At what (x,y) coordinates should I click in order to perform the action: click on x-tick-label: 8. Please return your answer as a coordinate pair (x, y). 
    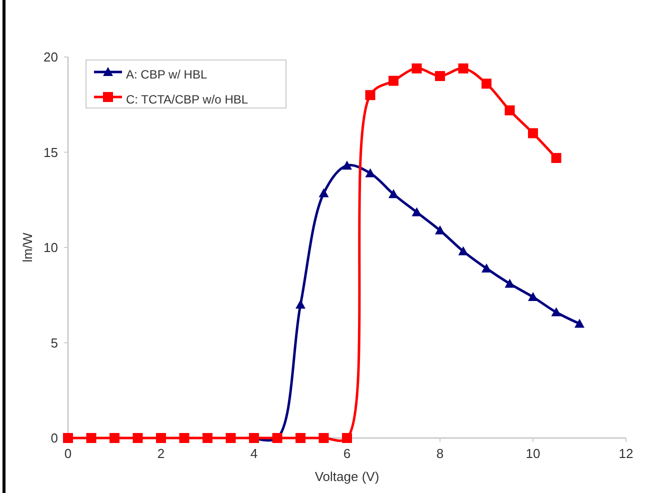
    Looking at the image, I should click on (440, 453).